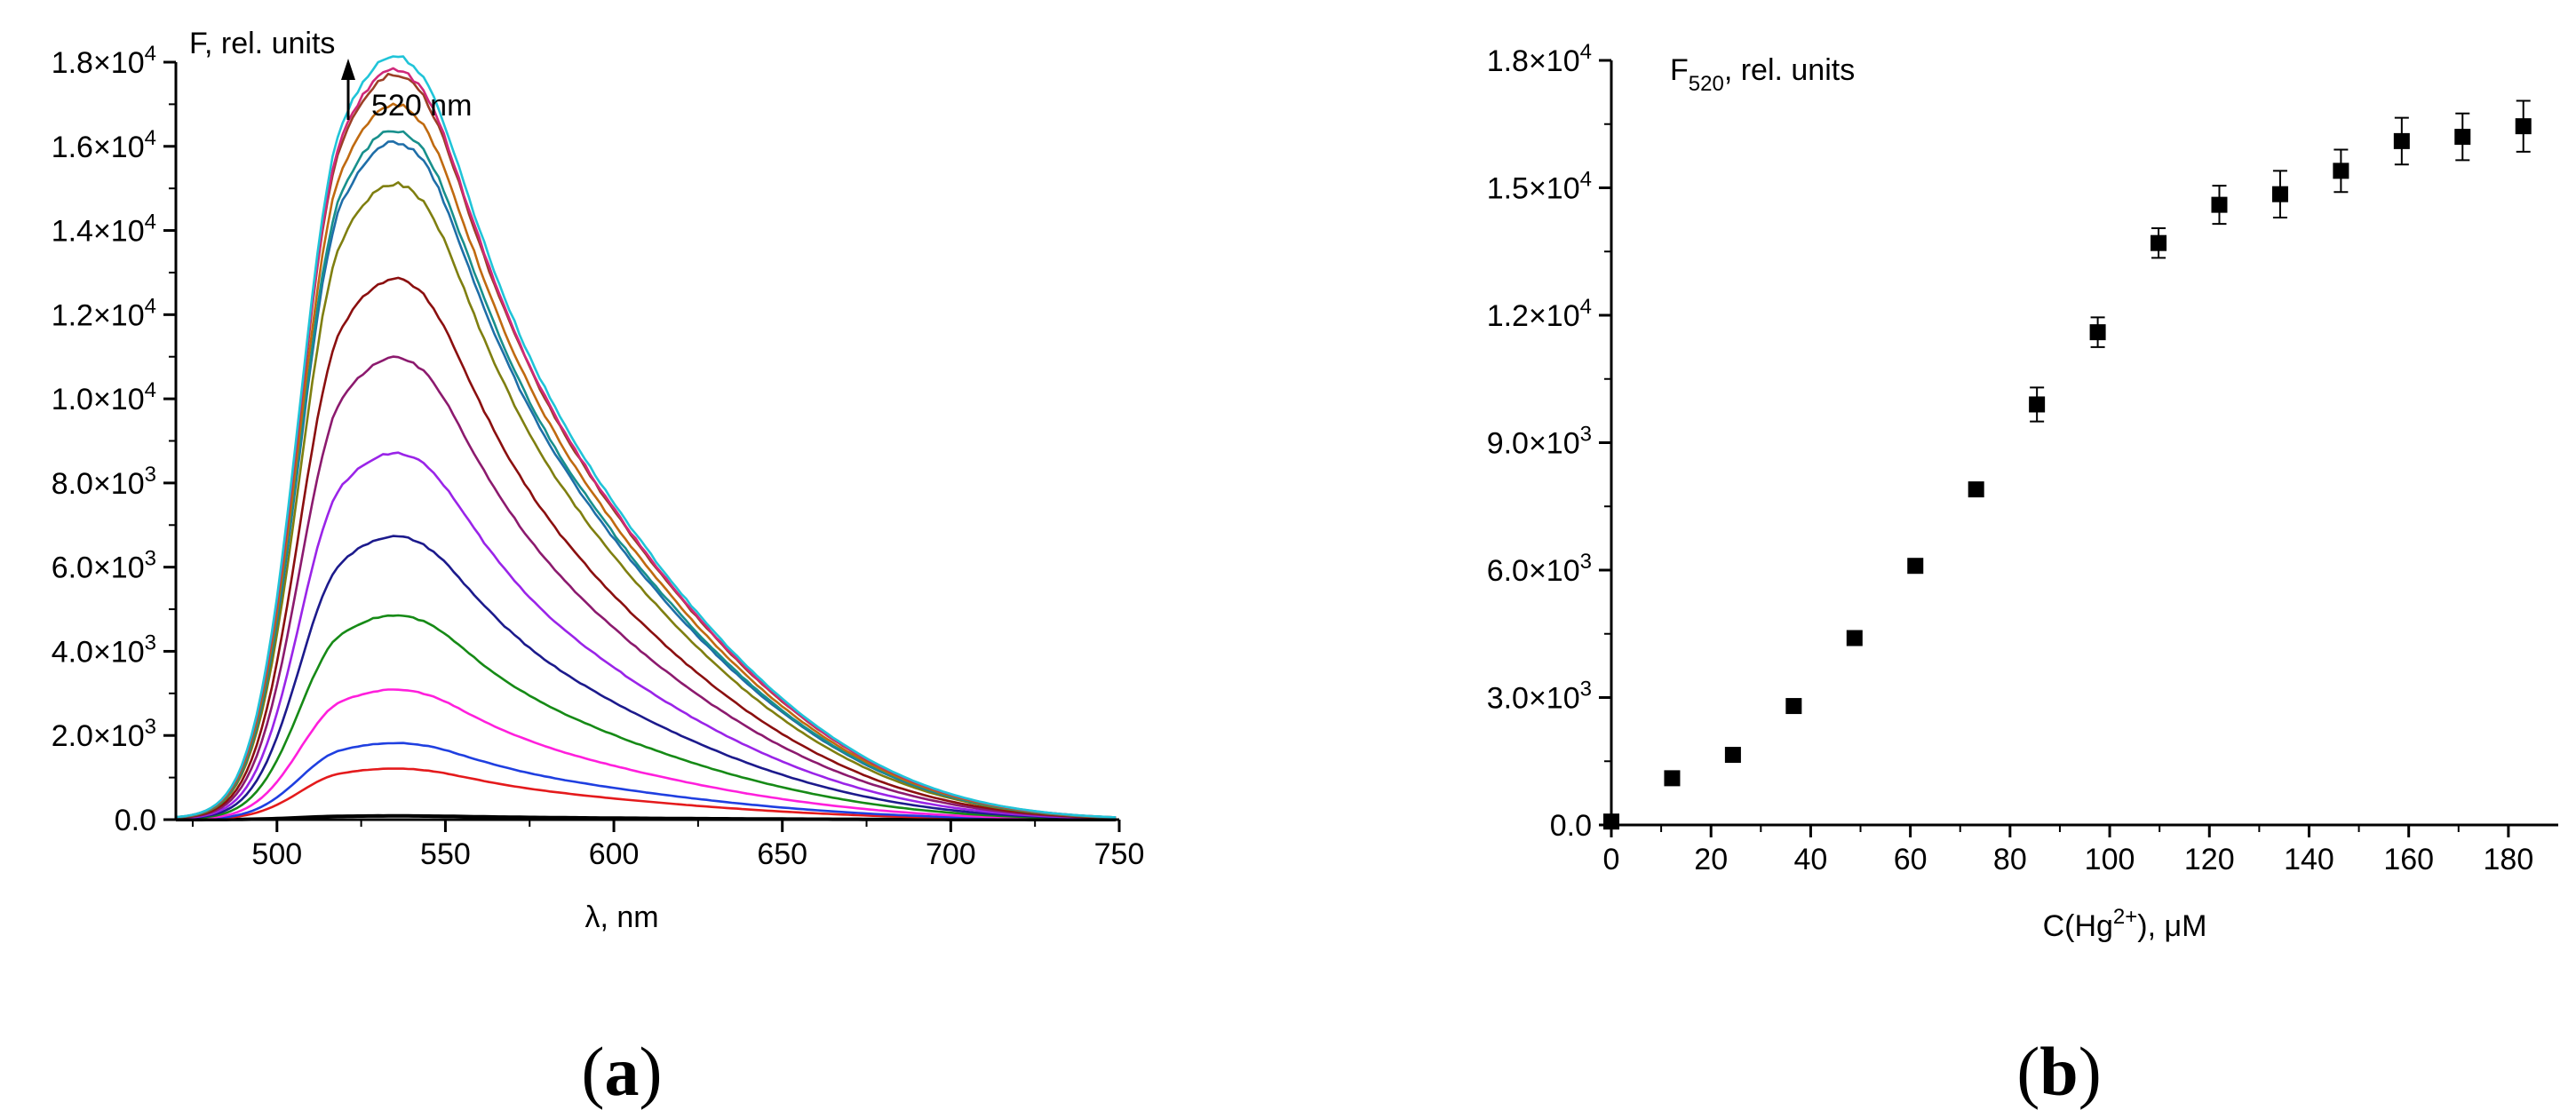 This screenshot has width=2576, height=1118. What do you see at coordinates (697, 854) in the screenshot?
I see `x-tick-labels-a: 500 550 600 650 700 750` at bounding box center [697, 854].